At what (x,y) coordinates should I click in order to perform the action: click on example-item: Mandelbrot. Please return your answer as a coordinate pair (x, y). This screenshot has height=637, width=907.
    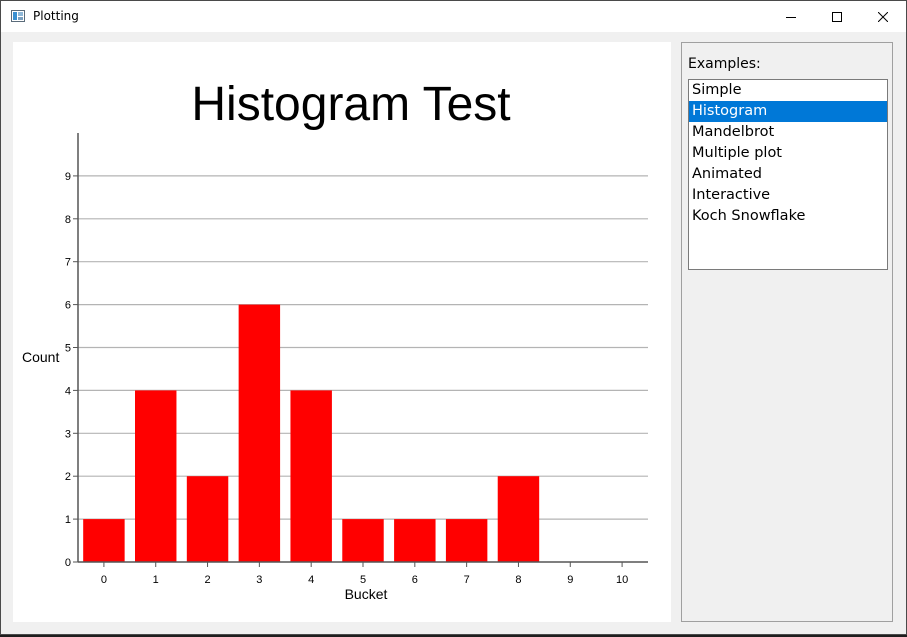
    Looking at the image, I should click on (733, 132).